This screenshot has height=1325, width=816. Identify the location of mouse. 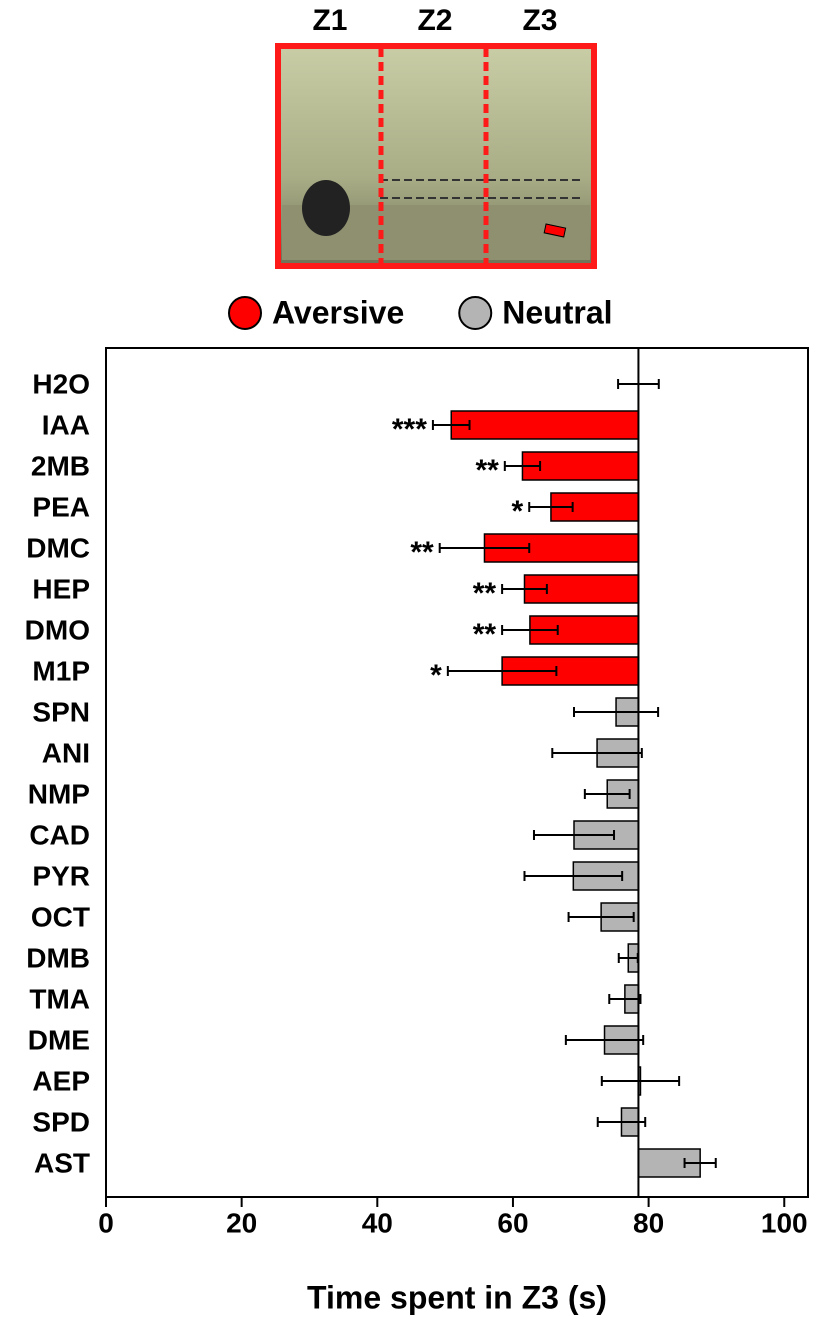
(326, 208).